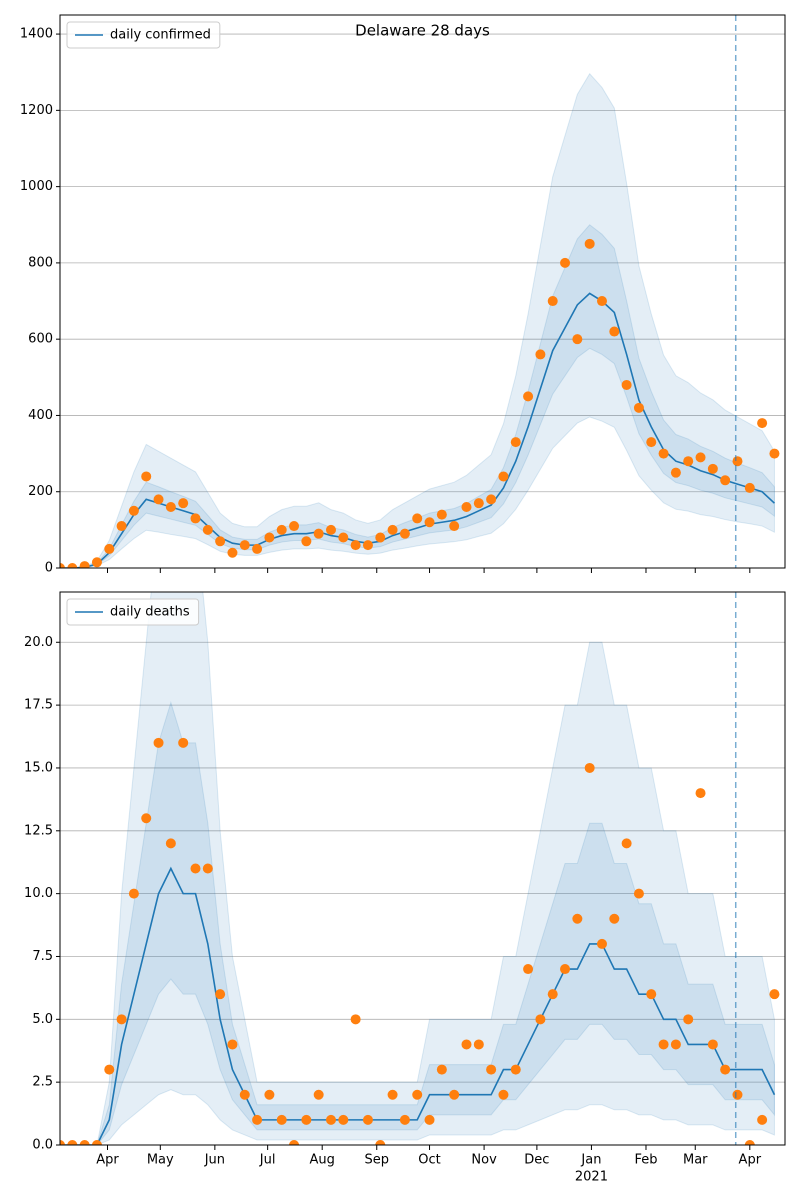 The height and width of the screenshot is (1200, 800). What do you see at coordinates (42, 1082) in the screenshot?
I see `y-tick-label: 2.5` at bounding box center [42, 1082].